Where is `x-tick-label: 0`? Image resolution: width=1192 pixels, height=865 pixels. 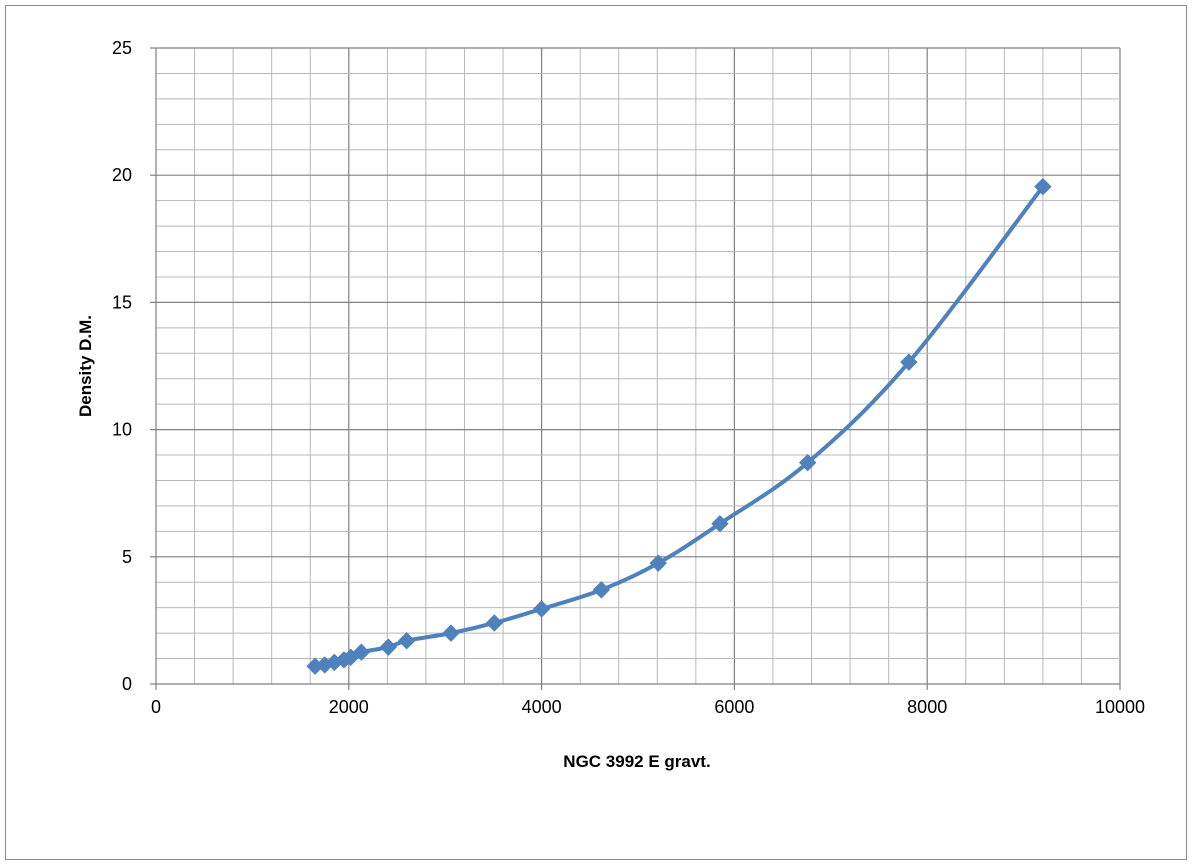
x-tick-label: 0 is located at coordinates (156, 707).